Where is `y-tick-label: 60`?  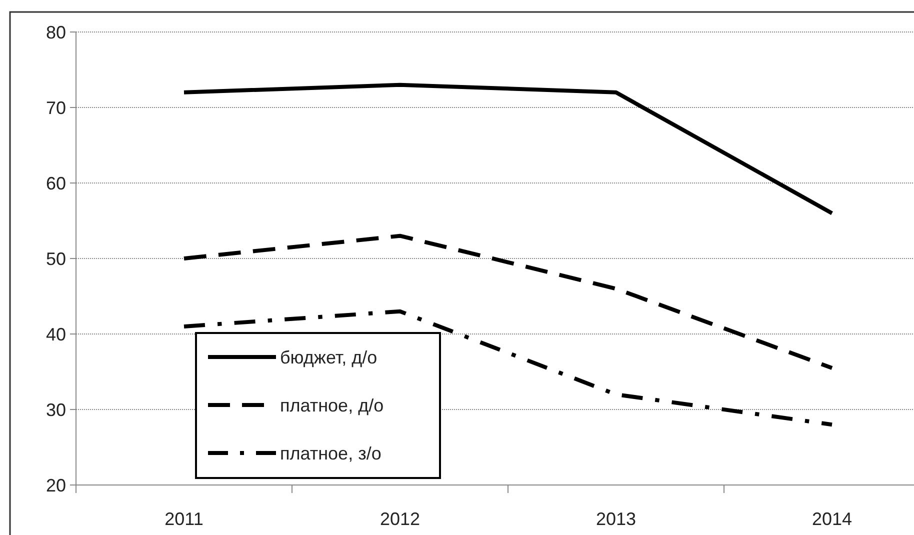
y-tick-label: 60 is located at coordinates (56, 183).